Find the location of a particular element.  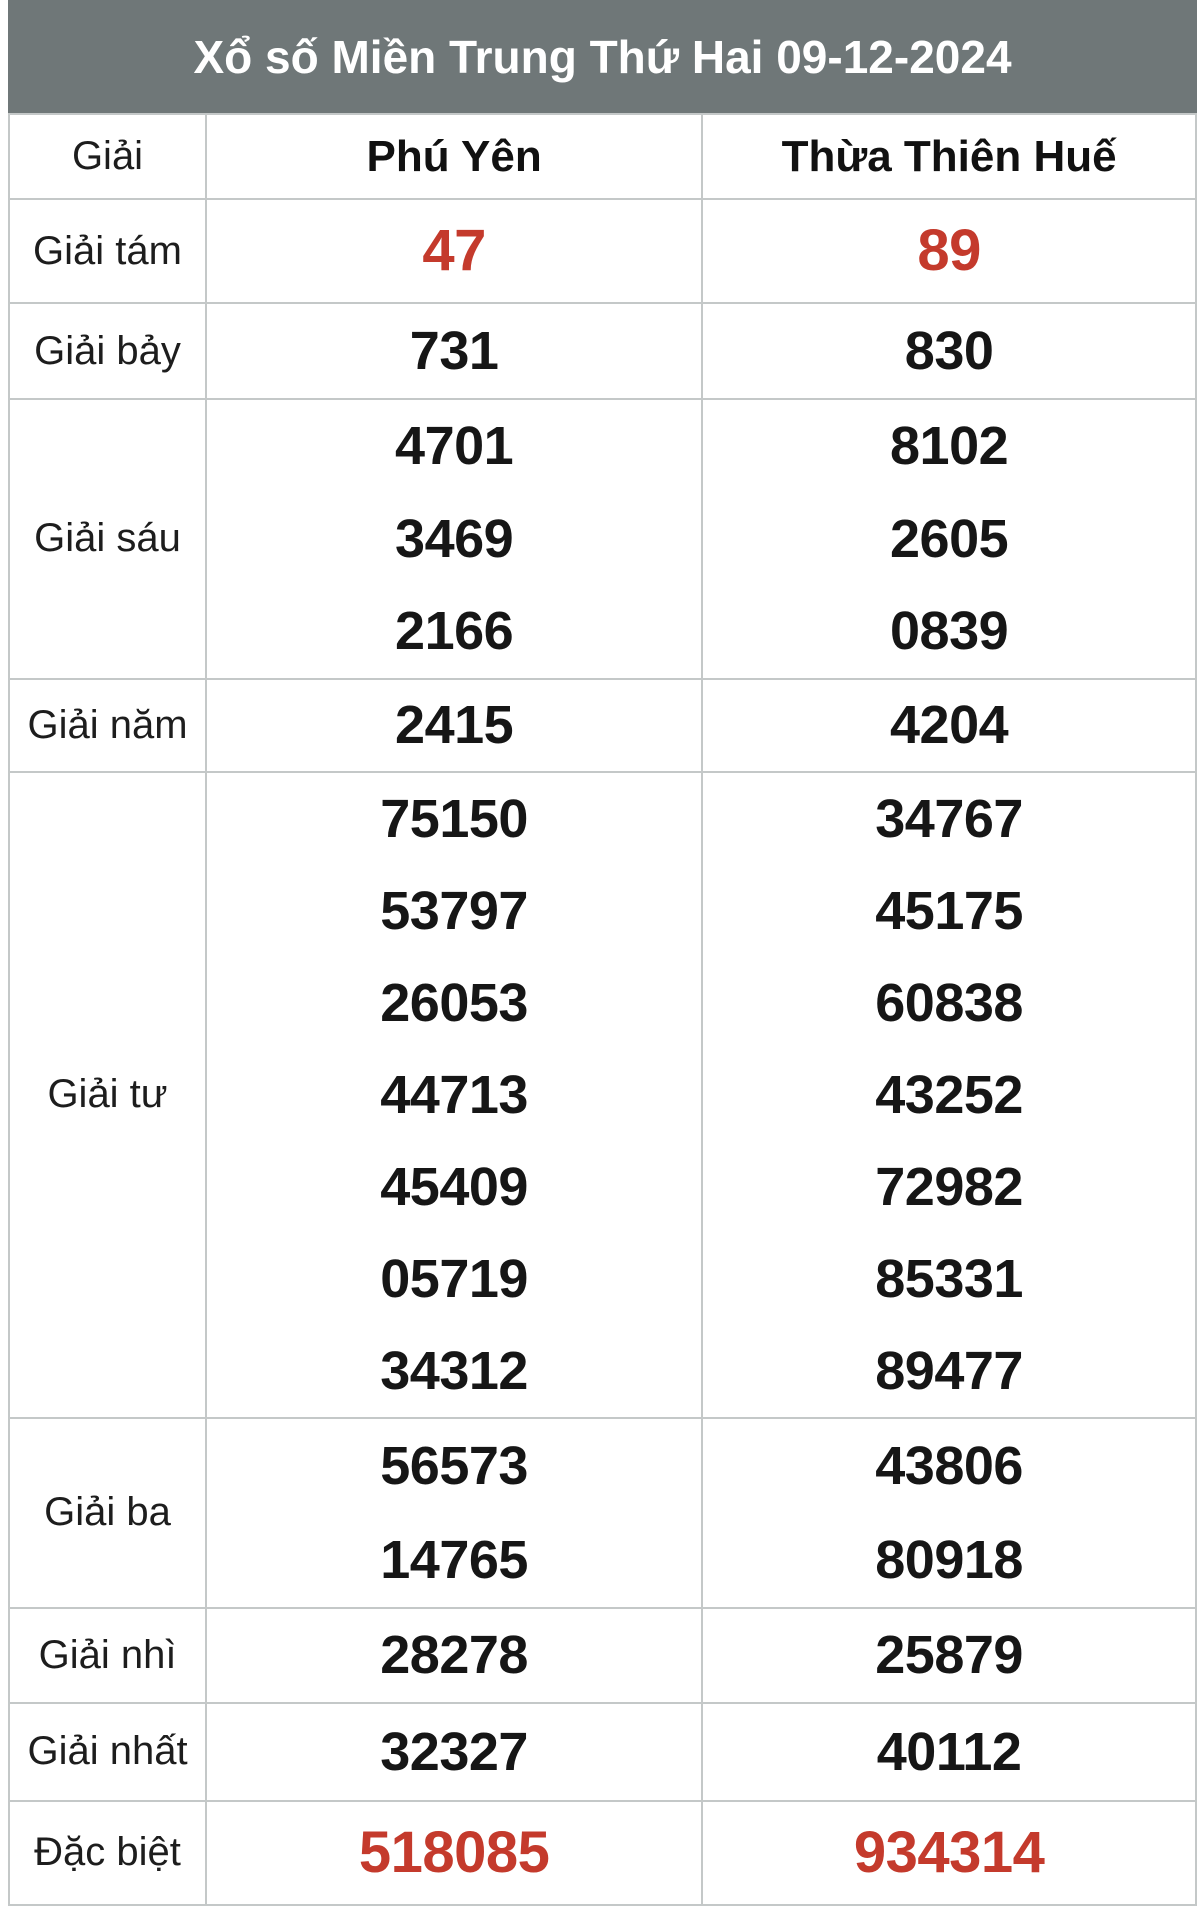

prize-row: Giải sáu 4701 3469 2166 8102 2605 0839 is located at coordinates (602, 539).